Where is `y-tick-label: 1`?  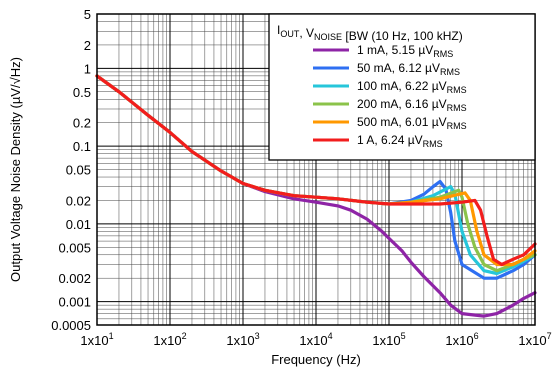
y-tick-label: 1 is located at coordinates (87, 68).